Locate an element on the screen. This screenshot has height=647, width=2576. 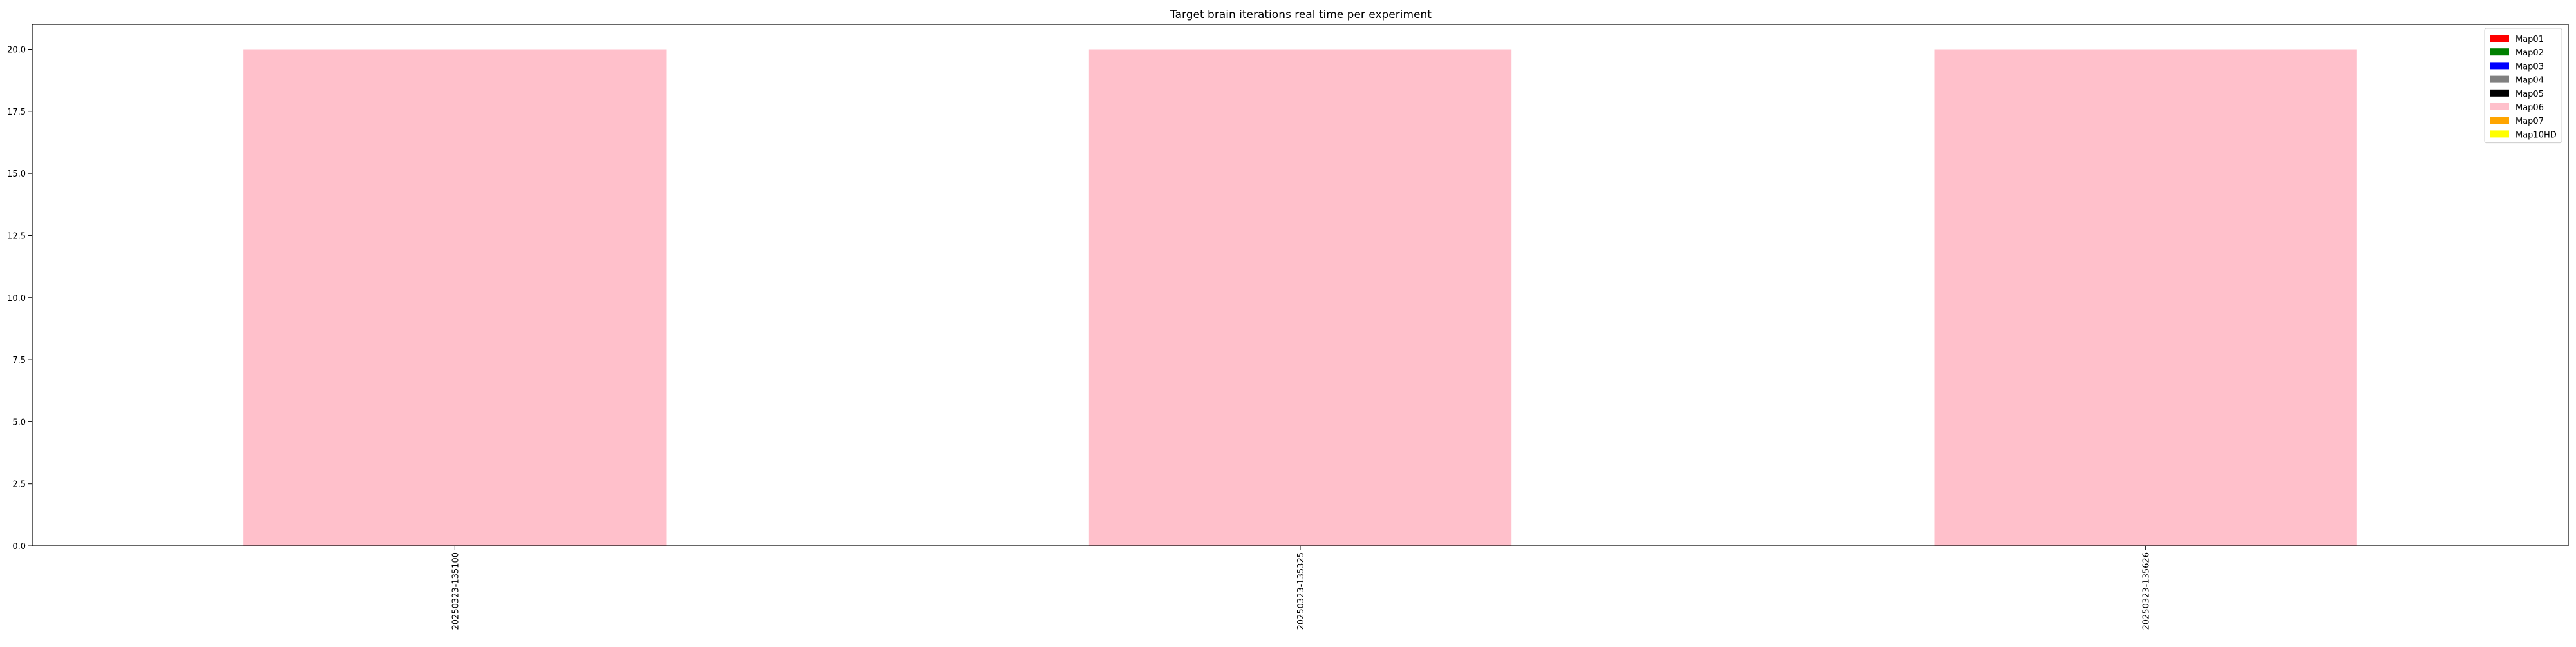
y-tick-label: 0.0 is located at coordinates (19, 547).